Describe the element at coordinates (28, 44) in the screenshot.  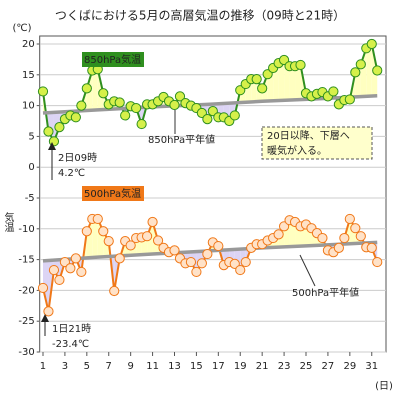
I see `y-tick-label: 20` at that location.